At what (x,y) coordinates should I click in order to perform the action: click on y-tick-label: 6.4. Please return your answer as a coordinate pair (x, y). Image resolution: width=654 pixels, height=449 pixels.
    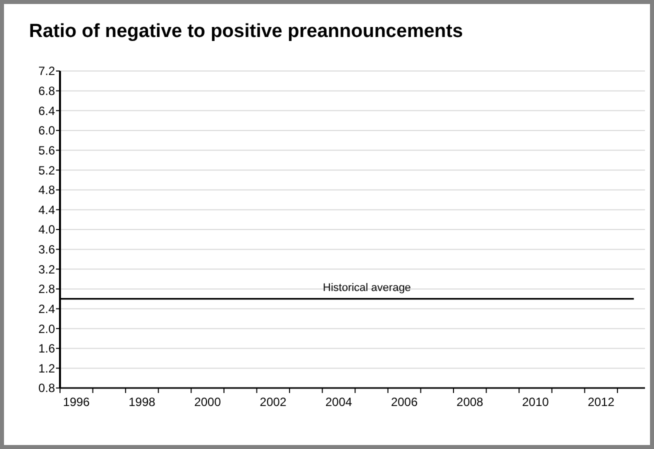
    Looking at the image, I should click on (47, 111).